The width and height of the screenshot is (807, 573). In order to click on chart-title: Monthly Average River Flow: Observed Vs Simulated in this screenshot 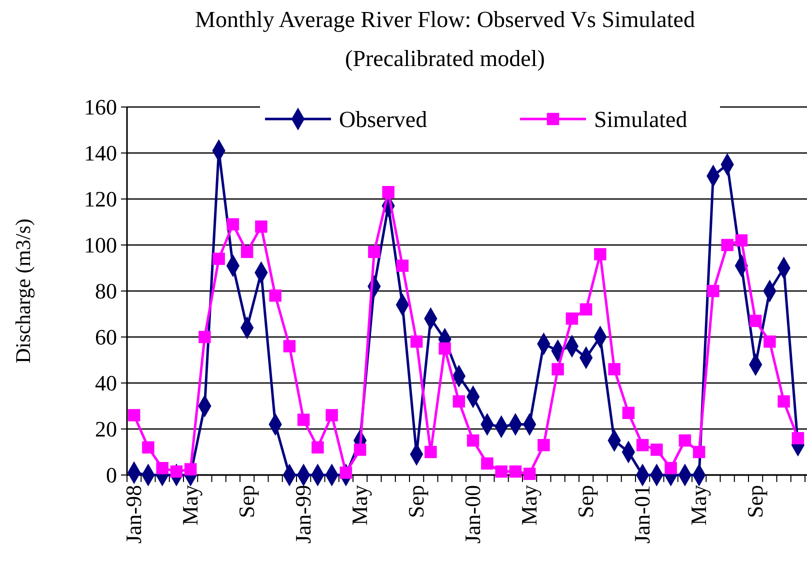, I will do `click(445, 19)`.